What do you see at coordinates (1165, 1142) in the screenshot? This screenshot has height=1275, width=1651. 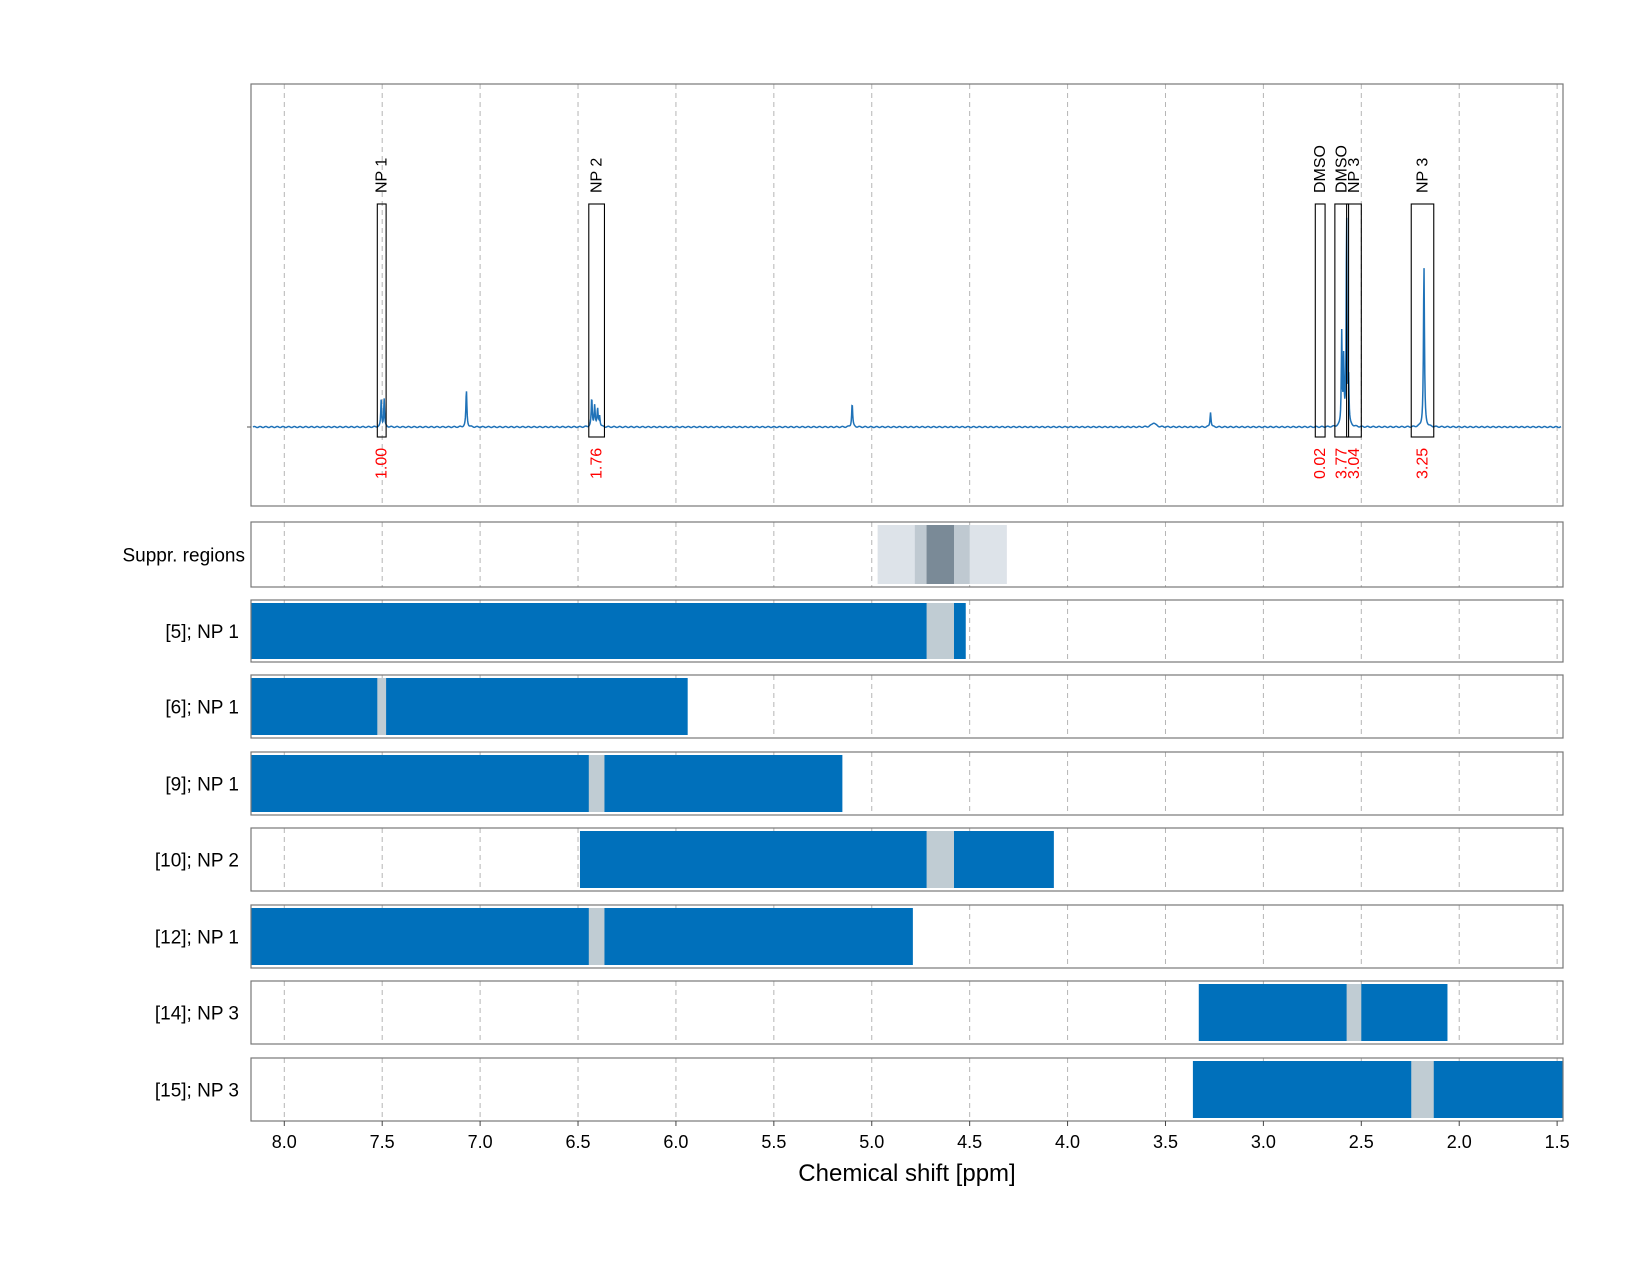 I see `x-tick-label: 3.5` at bounding box center [1165, 1142].